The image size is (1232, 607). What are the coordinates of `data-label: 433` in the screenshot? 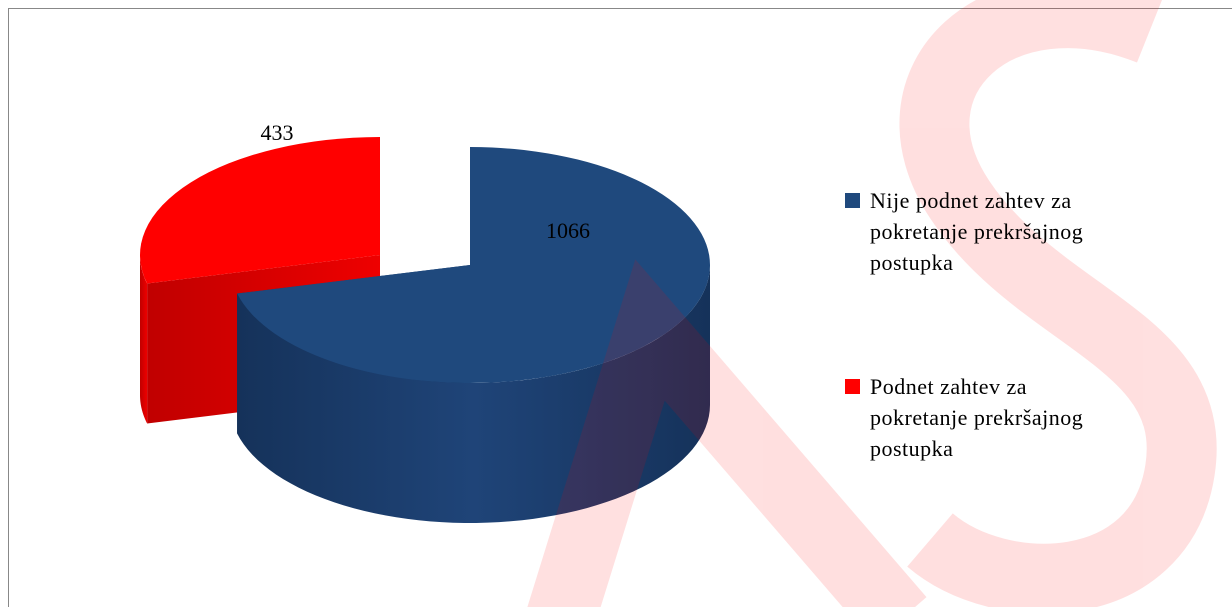 It's located at (277, 132).